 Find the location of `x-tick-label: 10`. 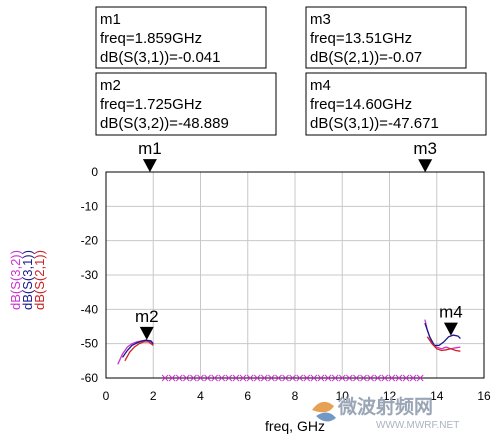

x-tick-label: 10 is located at coordinates (343, 396).